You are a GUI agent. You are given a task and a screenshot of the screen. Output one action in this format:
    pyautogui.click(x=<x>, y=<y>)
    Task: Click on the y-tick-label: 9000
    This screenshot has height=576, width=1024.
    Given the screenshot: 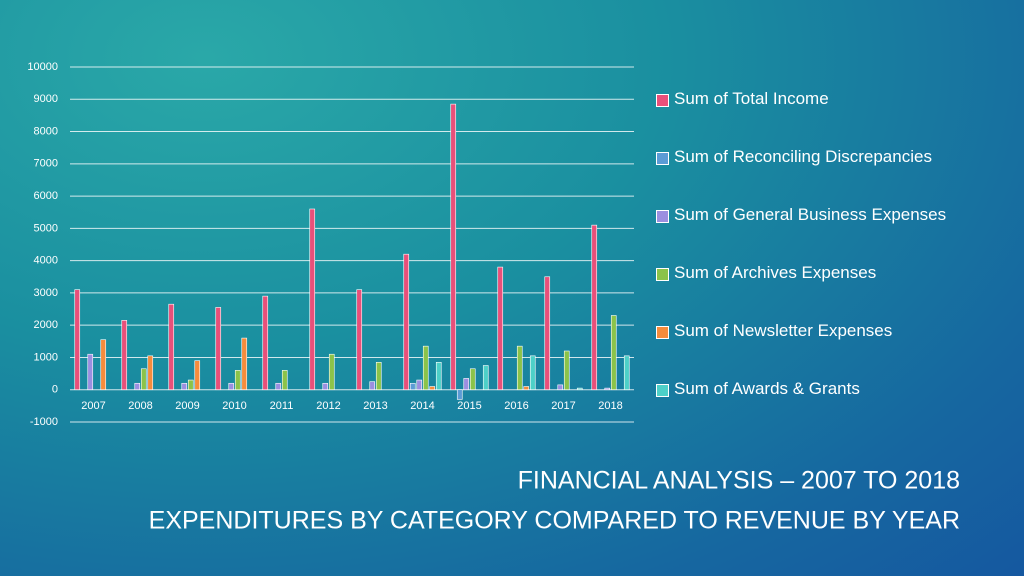 What is the action you would take?
    pyautogui.click(x=46, y=99)
    